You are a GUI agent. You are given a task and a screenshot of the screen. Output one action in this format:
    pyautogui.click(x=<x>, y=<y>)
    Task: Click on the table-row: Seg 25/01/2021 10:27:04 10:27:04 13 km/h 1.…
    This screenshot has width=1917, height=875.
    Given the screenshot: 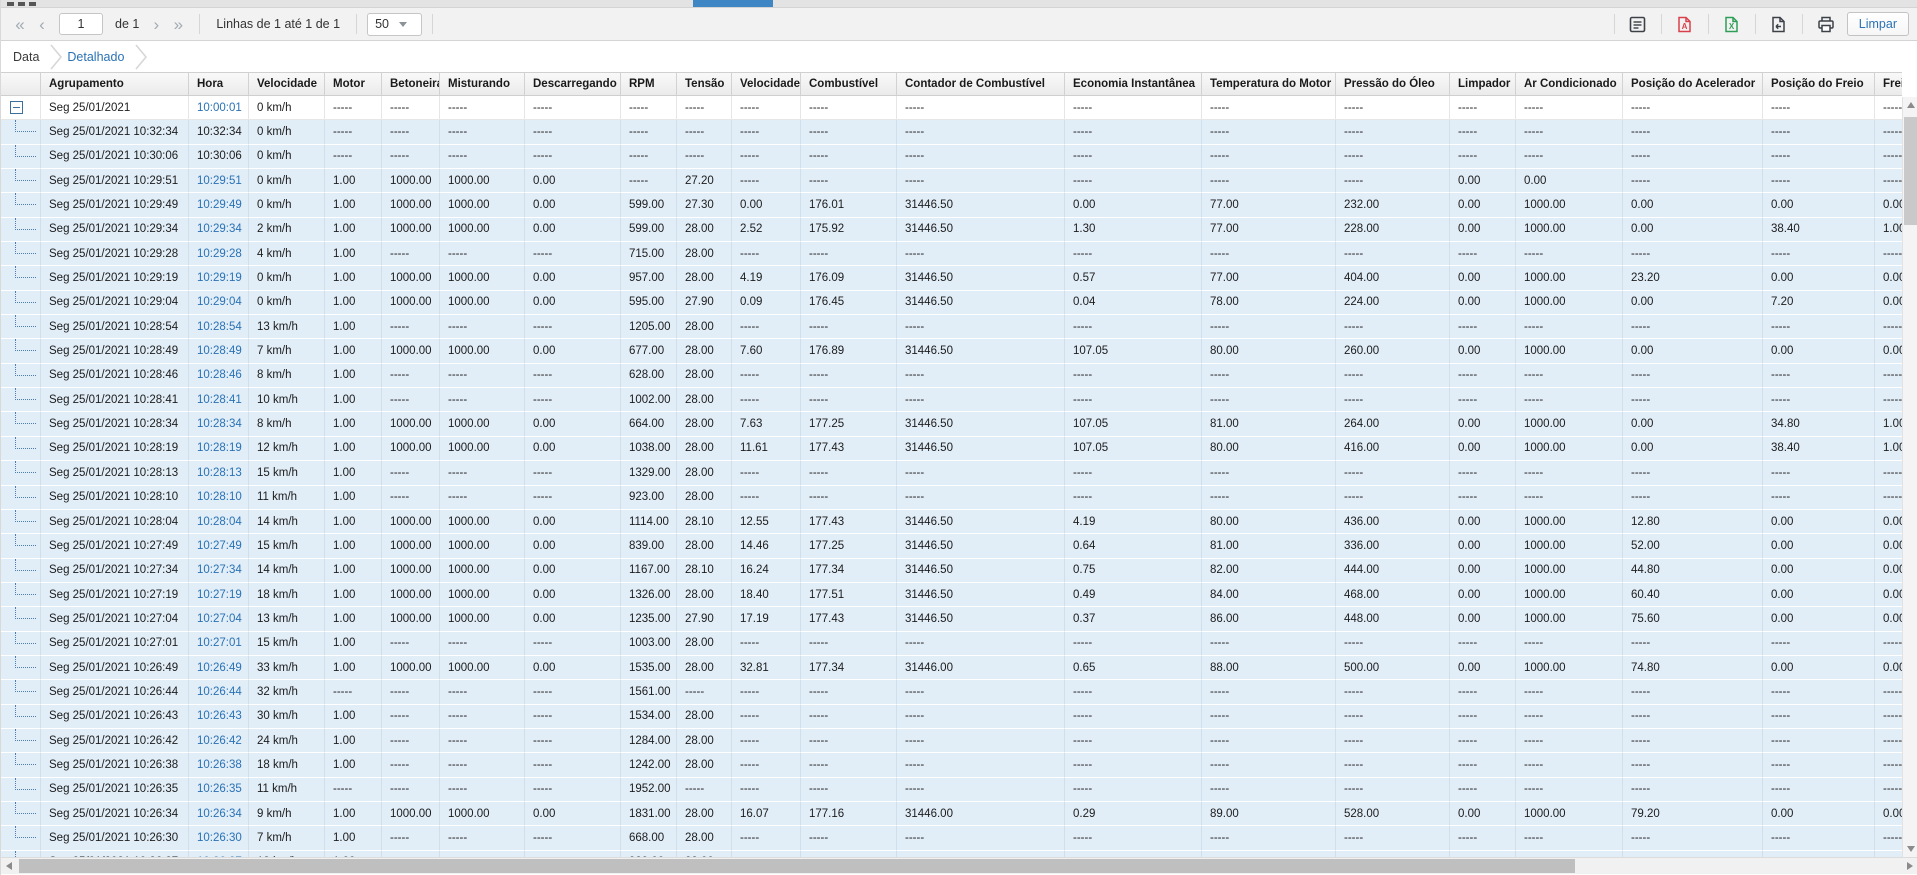 What is the action you would take?
    pyautogui.click(x=951, y=619)
    